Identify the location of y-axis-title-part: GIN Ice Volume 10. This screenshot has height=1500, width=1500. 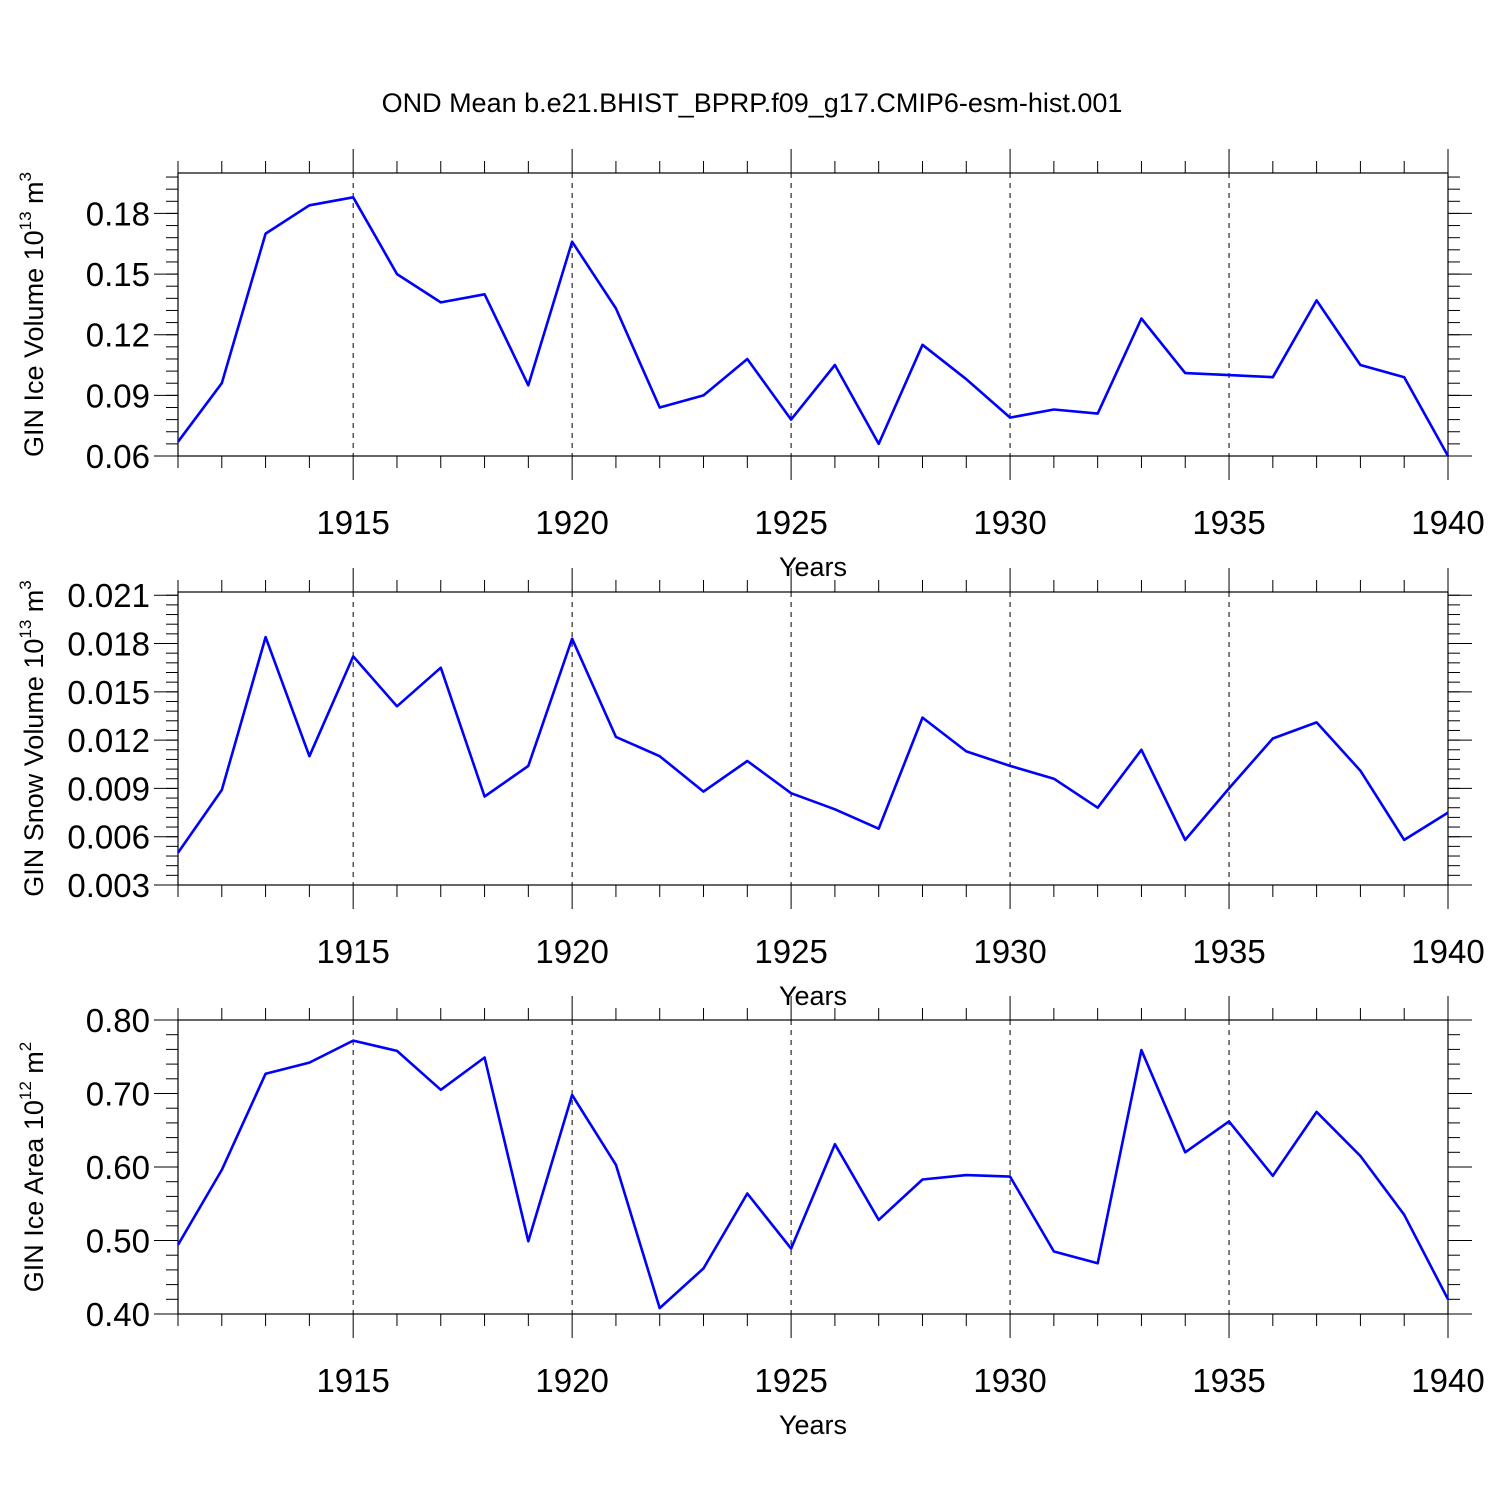
(34, 343).